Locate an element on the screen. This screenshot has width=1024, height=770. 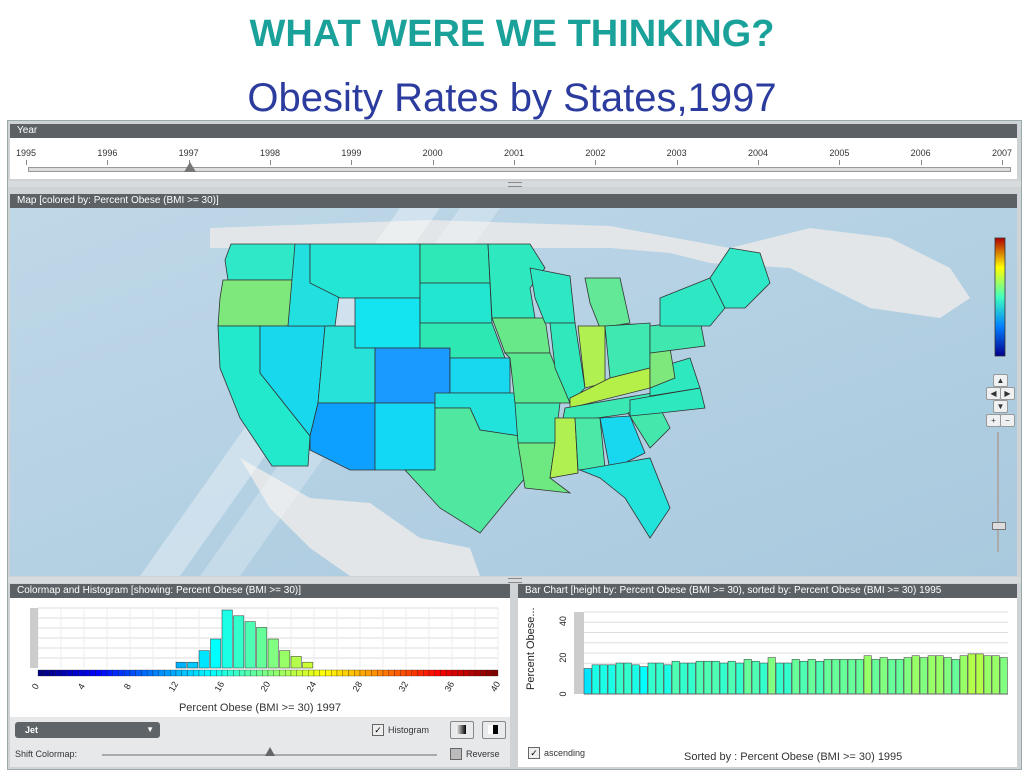
year-label-1996: 1996 is located at coordinates (107, 153).